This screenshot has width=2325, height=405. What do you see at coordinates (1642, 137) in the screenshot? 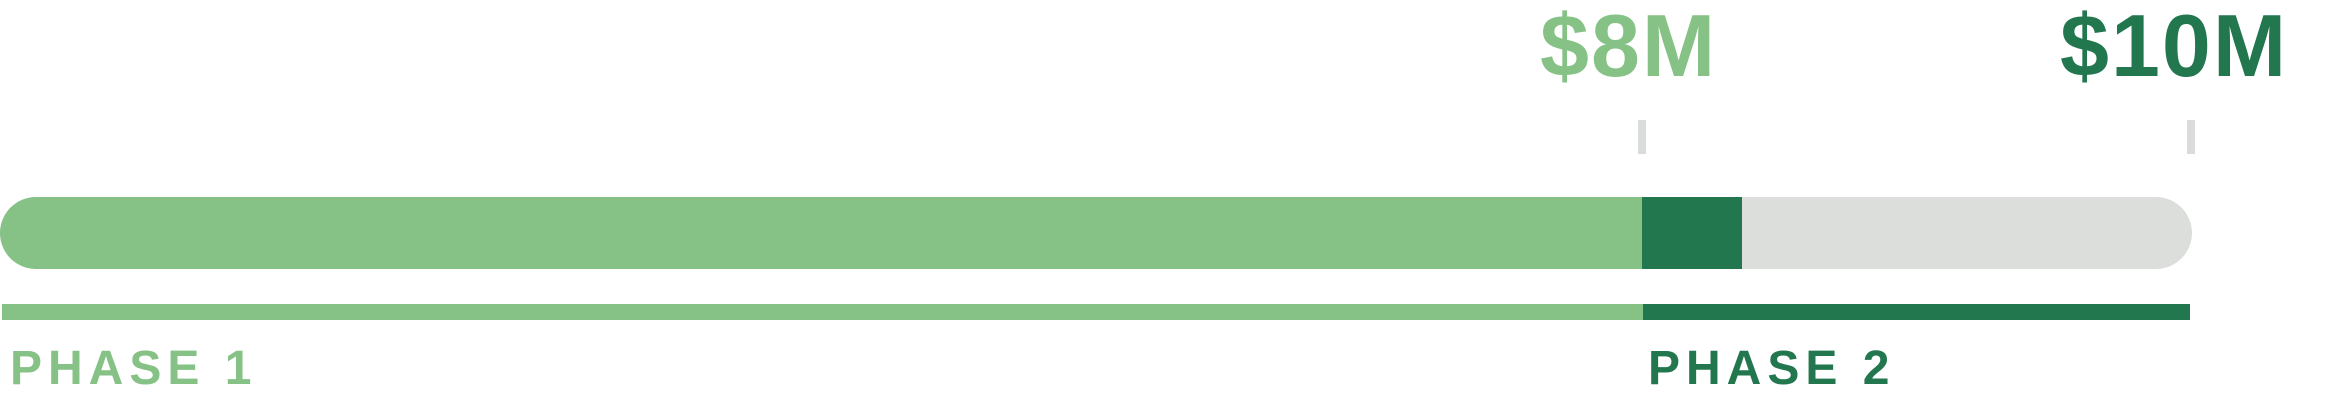
I see `tick-mark-8m` at bounding box center [1642, 137].